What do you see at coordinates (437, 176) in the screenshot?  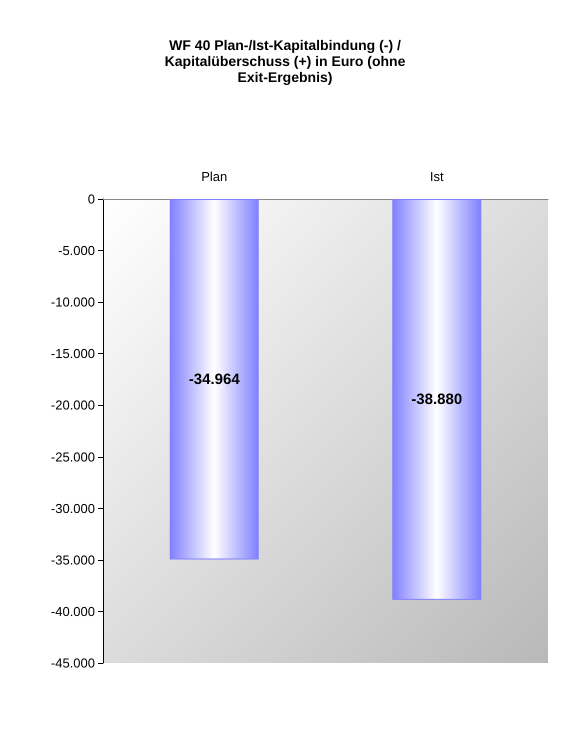 I see `x-tick-label: Ist` at bounding box center [437, 176].